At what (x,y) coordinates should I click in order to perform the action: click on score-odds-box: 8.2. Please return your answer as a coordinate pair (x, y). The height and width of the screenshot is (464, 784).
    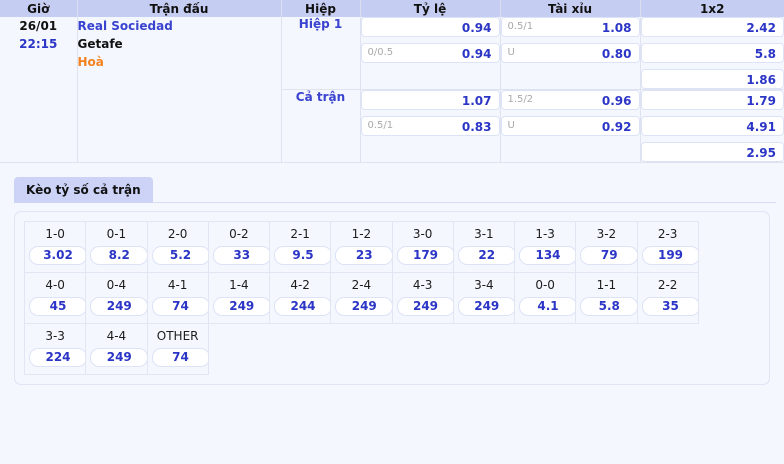
    Looking at the image, I should click on (119, 255).